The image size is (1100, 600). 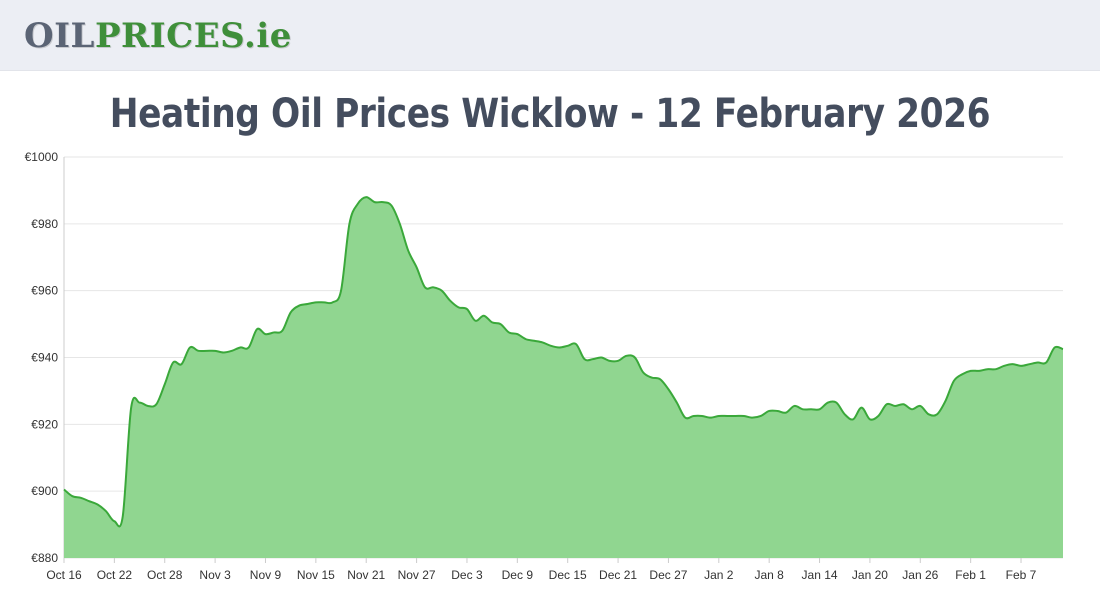 I want to click on x-tick-label: Dec 21, so click(x=618, y=575).